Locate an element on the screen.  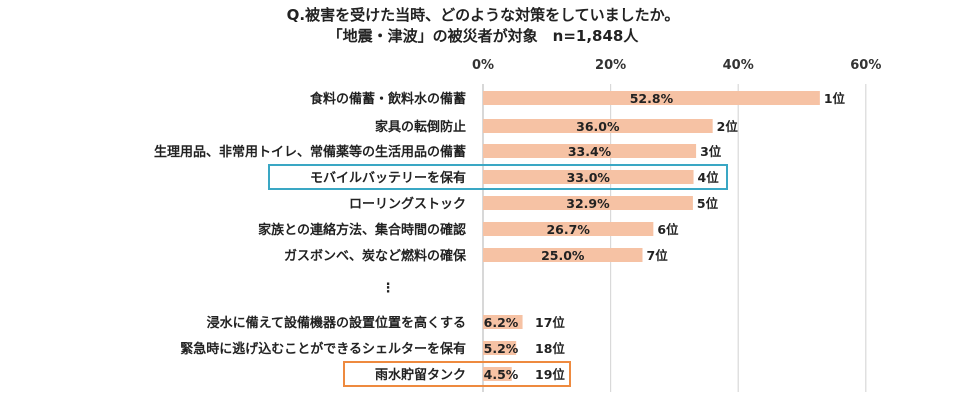
value-label: 52.8% is located at coordinates (652, 98).